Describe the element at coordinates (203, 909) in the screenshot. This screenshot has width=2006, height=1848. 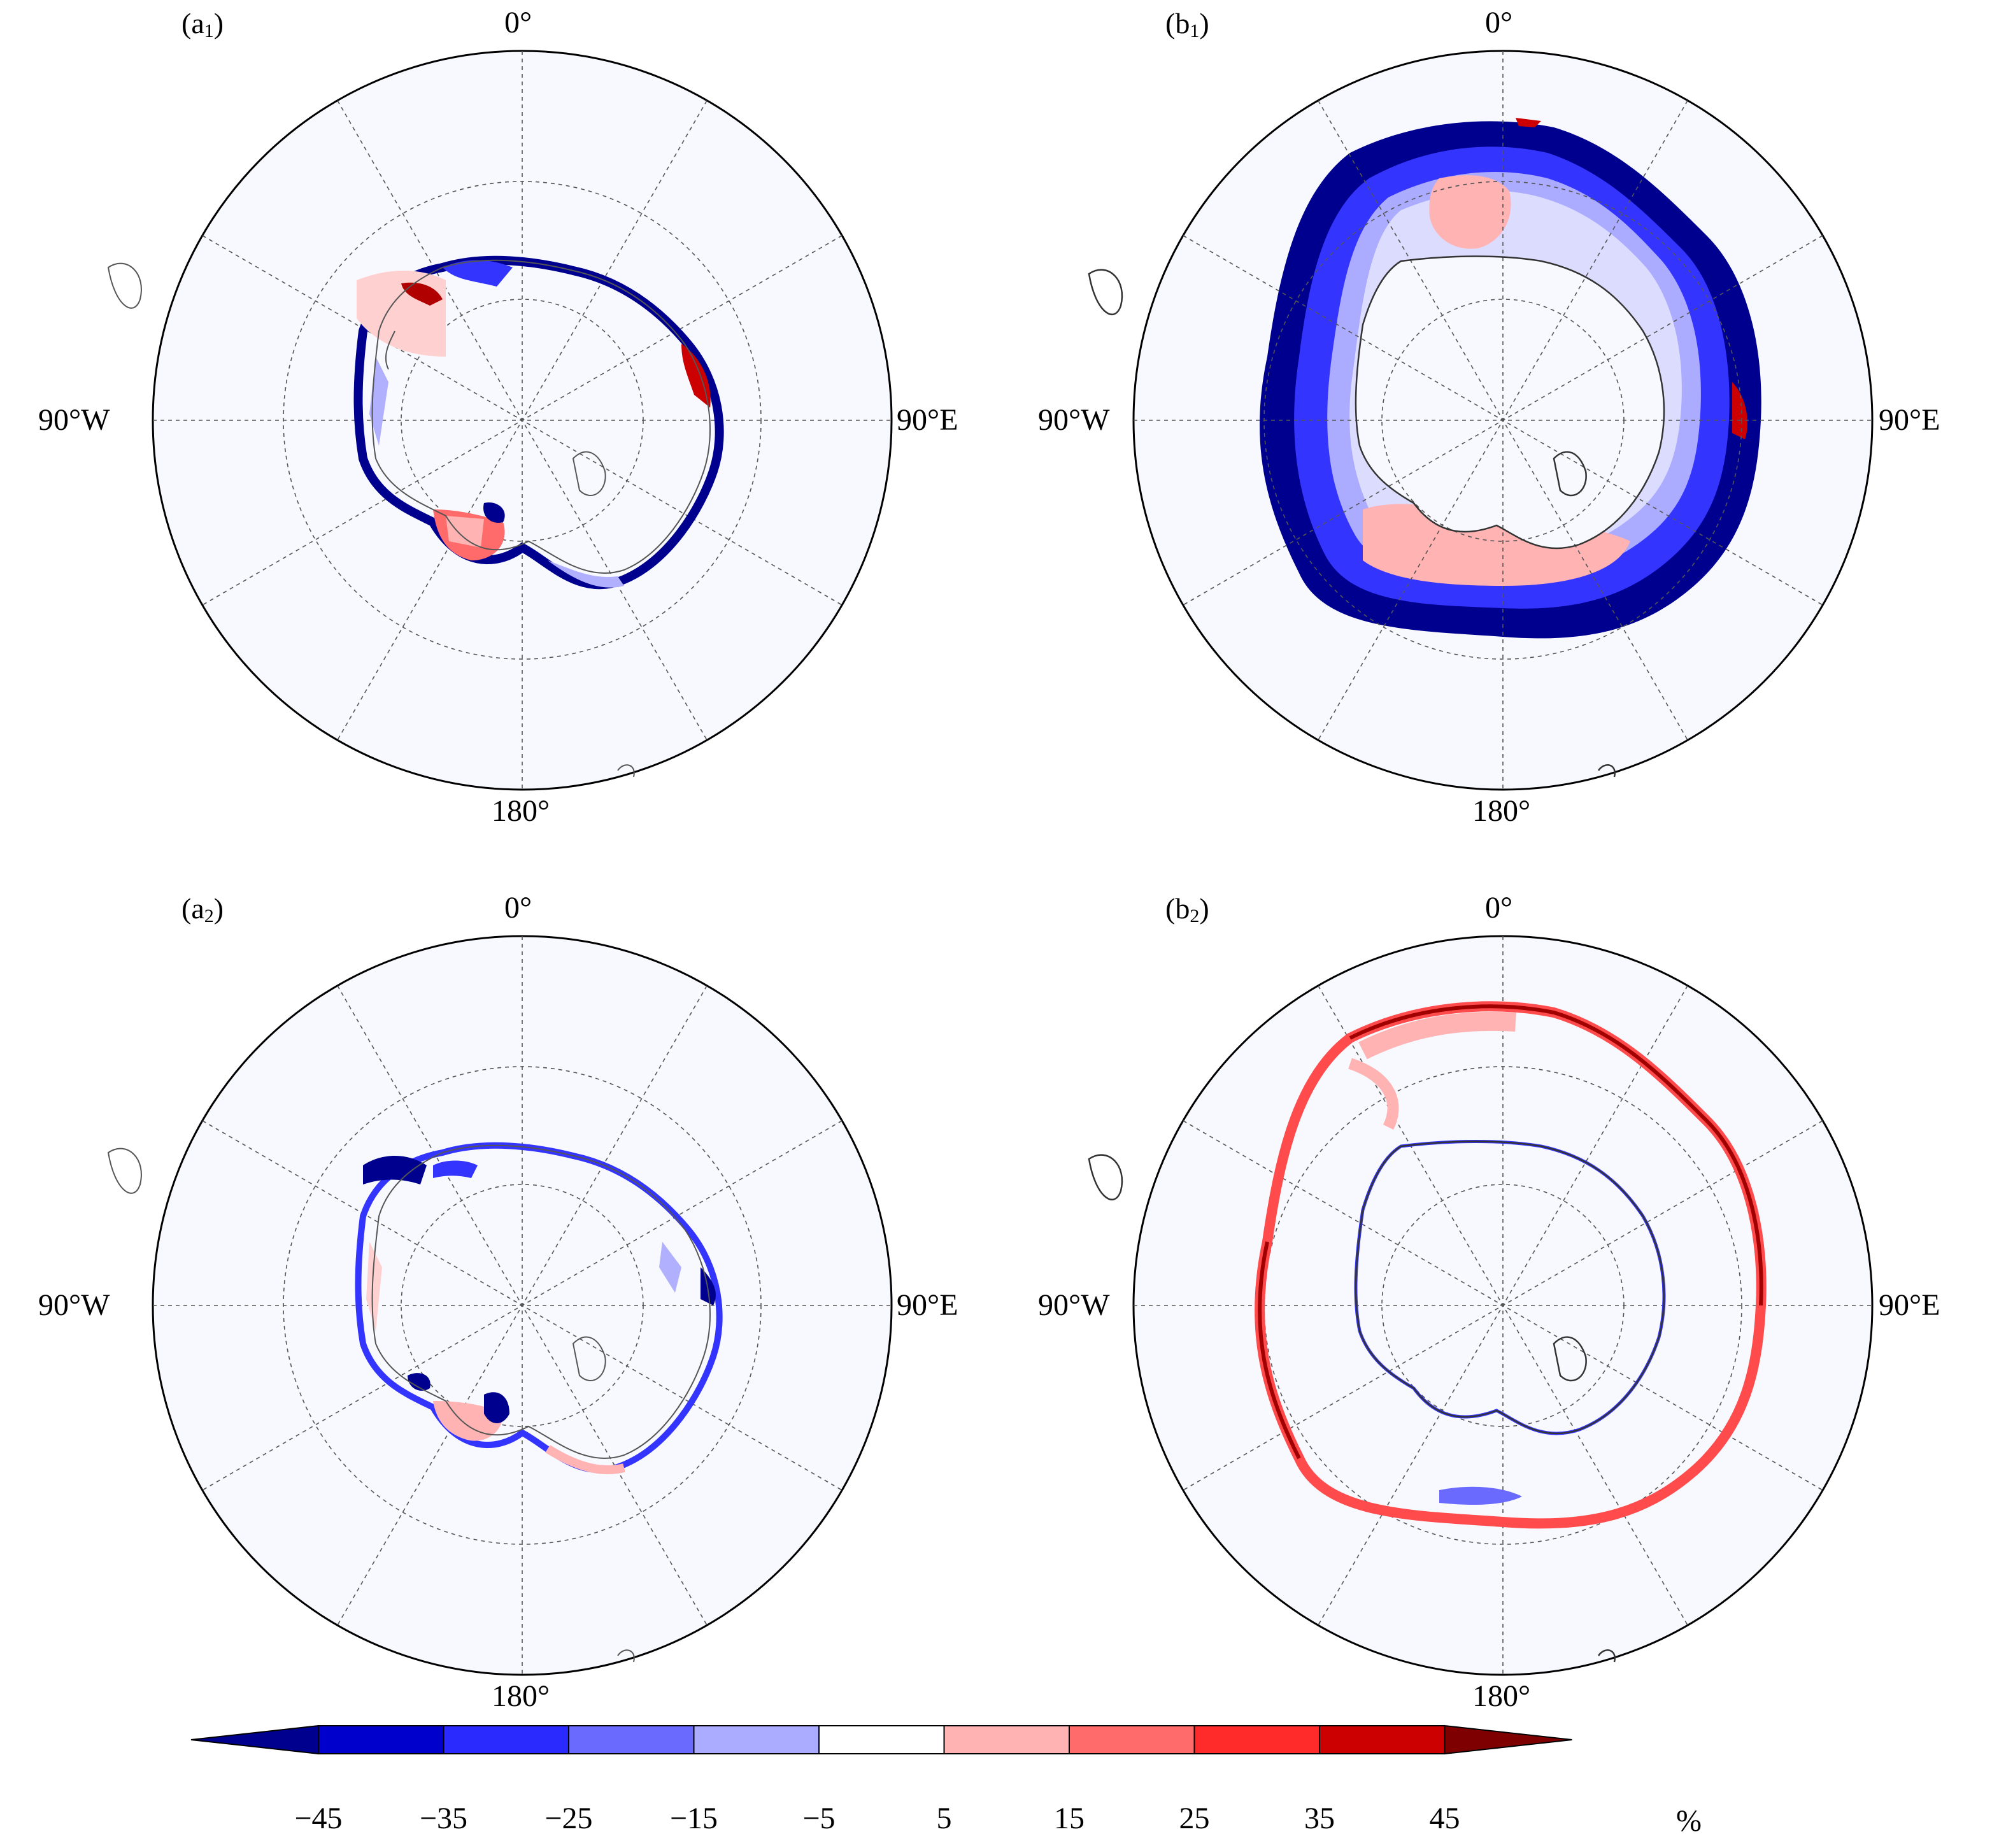
I see `panel-label-a2: (a2)` at that location.